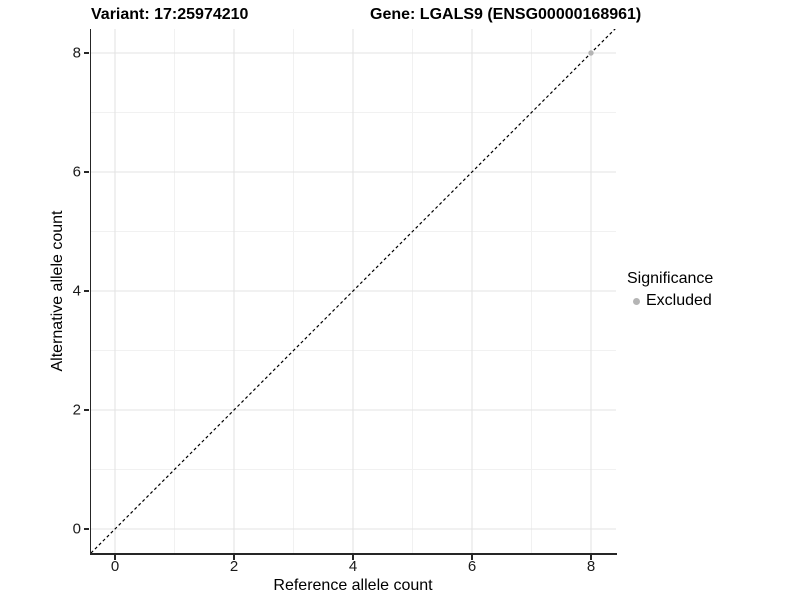  What do you see at coordinates (353, 566) in the screenshot?
I see `x-tick-label: 4` at bounding box center [353, 566].